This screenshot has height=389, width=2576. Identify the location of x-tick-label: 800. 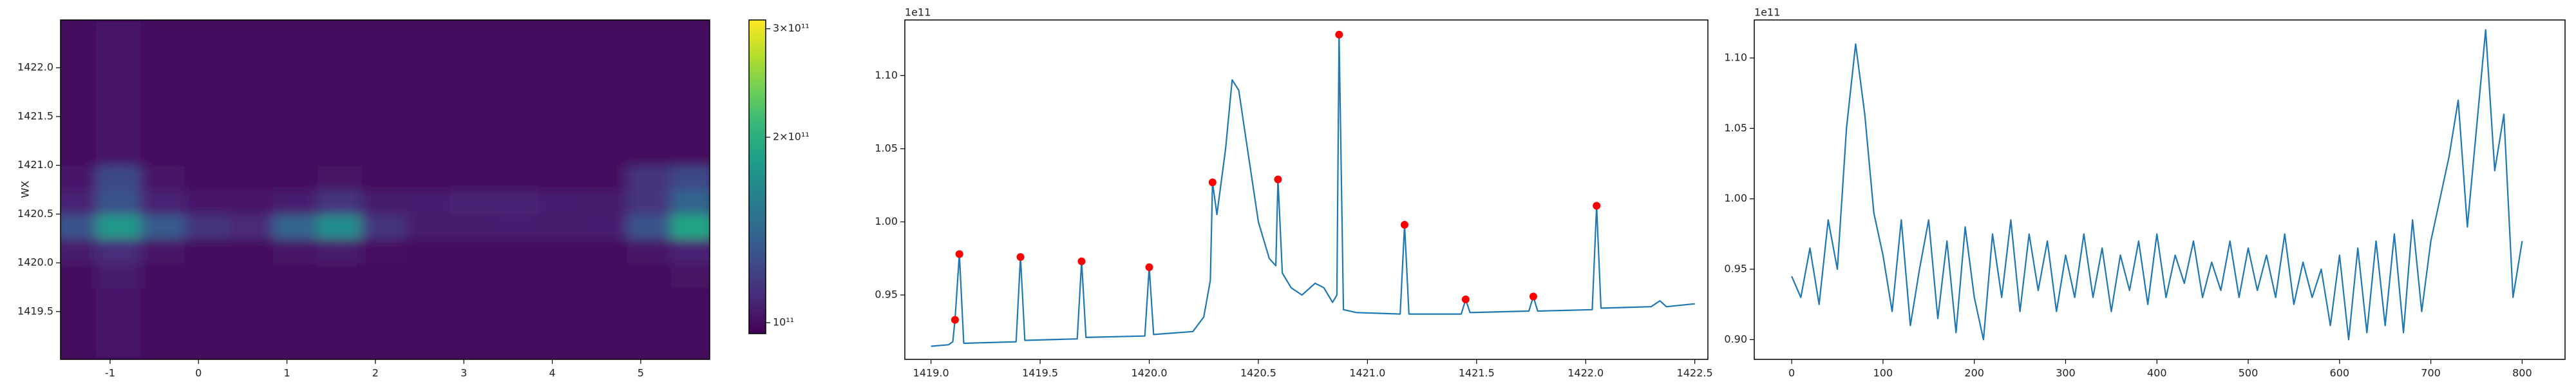
(2522, 373).